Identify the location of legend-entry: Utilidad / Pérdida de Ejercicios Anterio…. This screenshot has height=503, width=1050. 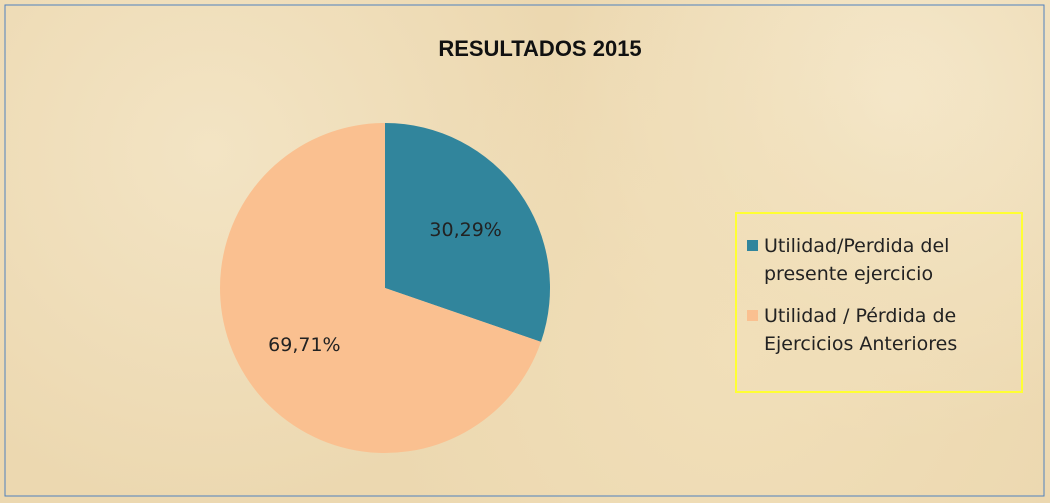
(879, 330).